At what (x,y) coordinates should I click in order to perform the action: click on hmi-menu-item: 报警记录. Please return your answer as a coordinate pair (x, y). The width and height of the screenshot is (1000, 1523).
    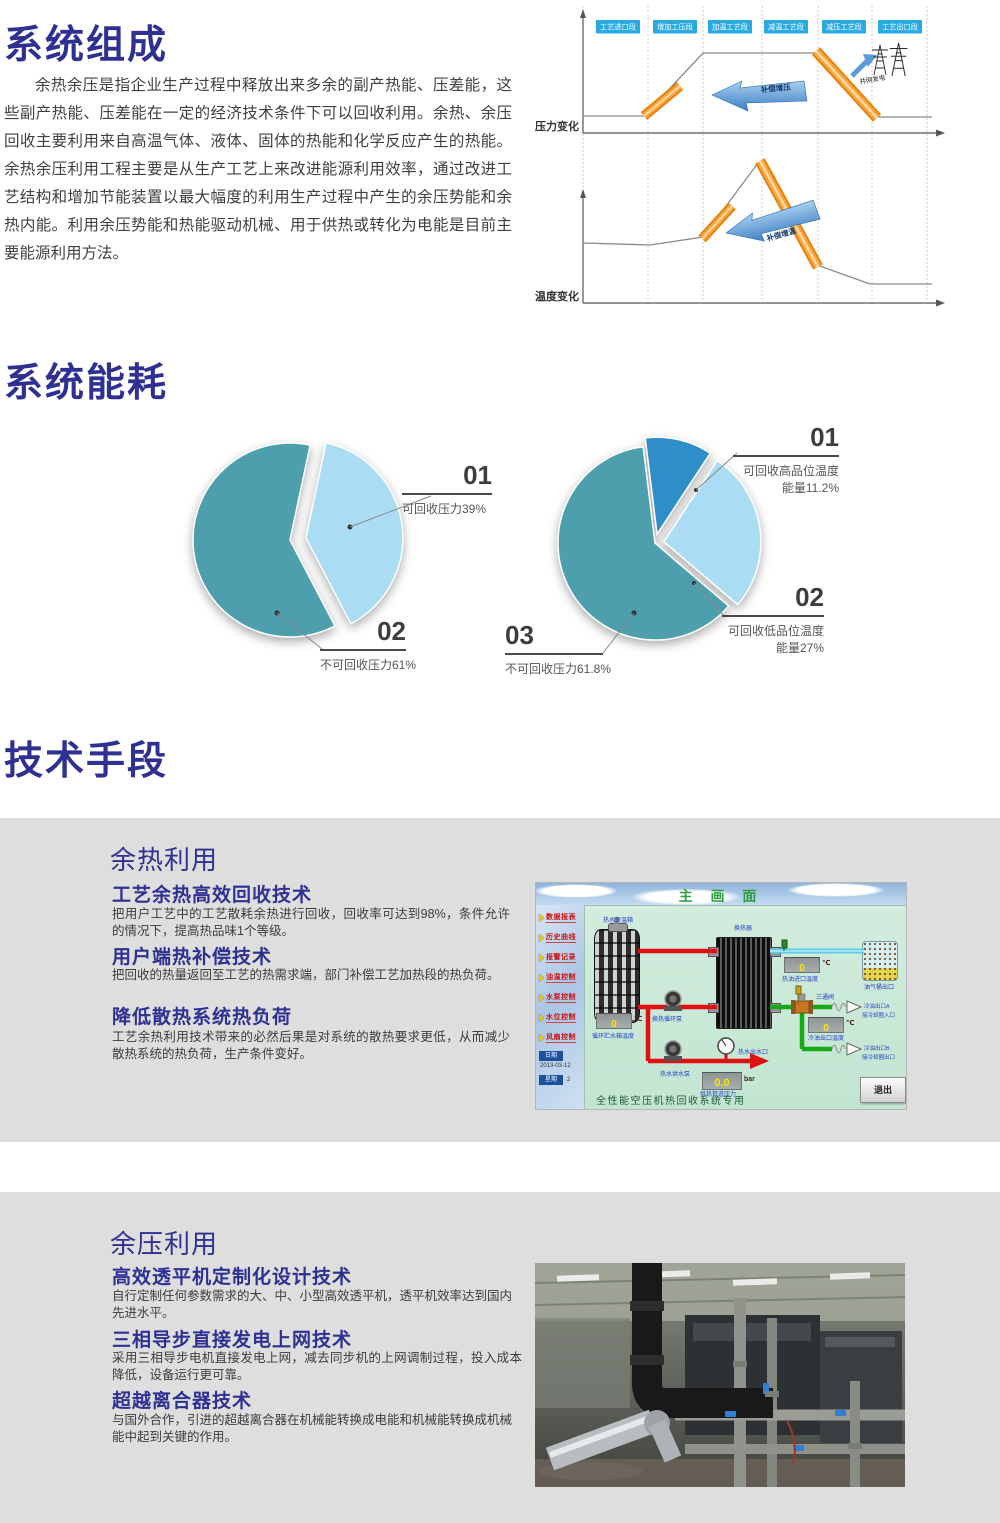
    Looking at the image, I should click on (561, 957).